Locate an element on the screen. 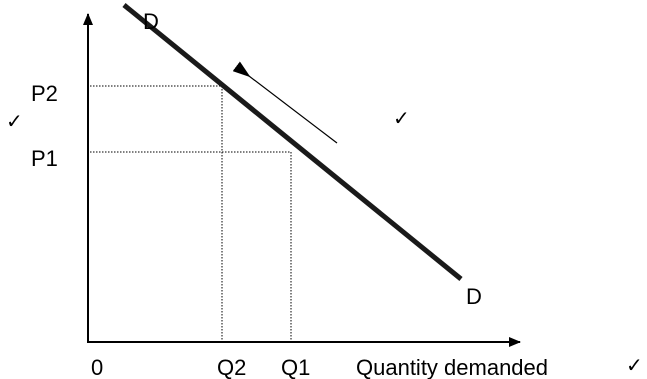 This screenshot has width=647, height=379. check-mark-middle: ✓ is located at coordinates (401, 118).